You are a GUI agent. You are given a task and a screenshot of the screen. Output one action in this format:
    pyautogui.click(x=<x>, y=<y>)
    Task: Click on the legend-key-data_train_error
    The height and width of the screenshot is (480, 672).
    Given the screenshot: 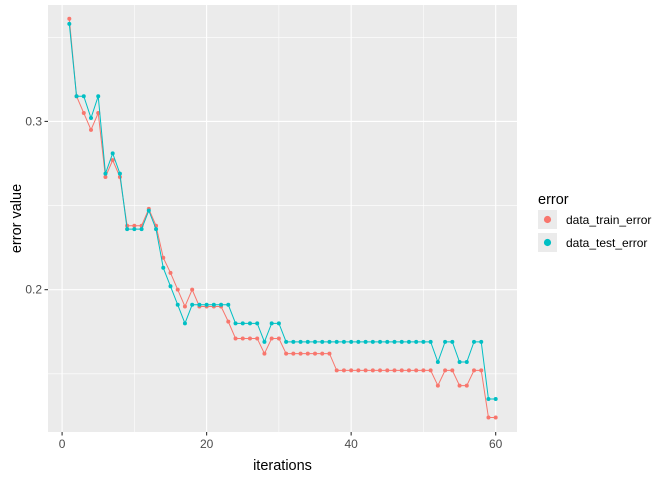 What is the action you would take?
    pyautogui.click(x=547, y=219)
    